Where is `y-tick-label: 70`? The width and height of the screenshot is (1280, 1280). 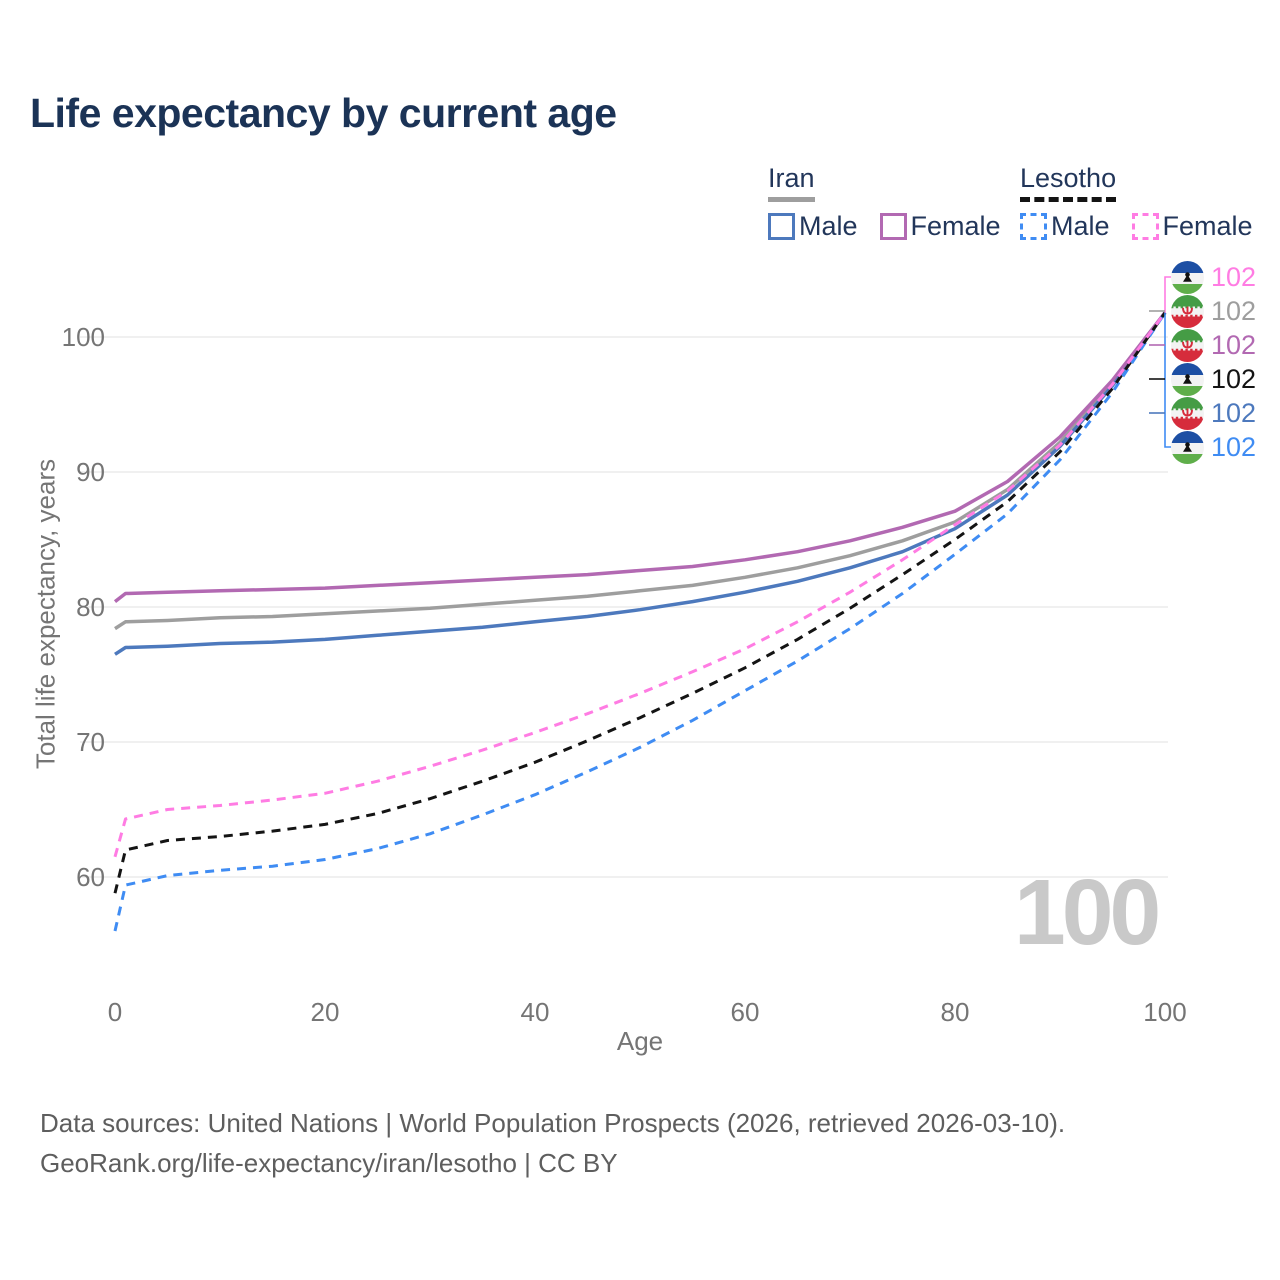
y-tick-label: 70 is located at coordinates (90, 742).